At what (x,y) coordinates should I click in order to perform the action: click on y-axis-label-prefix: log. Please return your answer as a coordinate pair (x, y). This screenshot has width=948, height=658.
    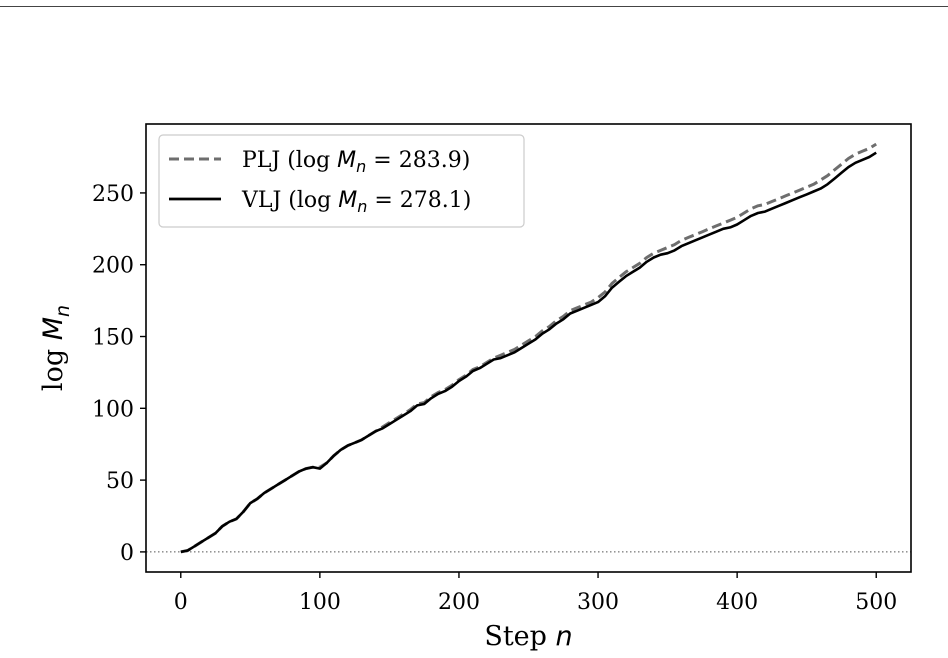
    Looking at the image, I should click on (53, 365).